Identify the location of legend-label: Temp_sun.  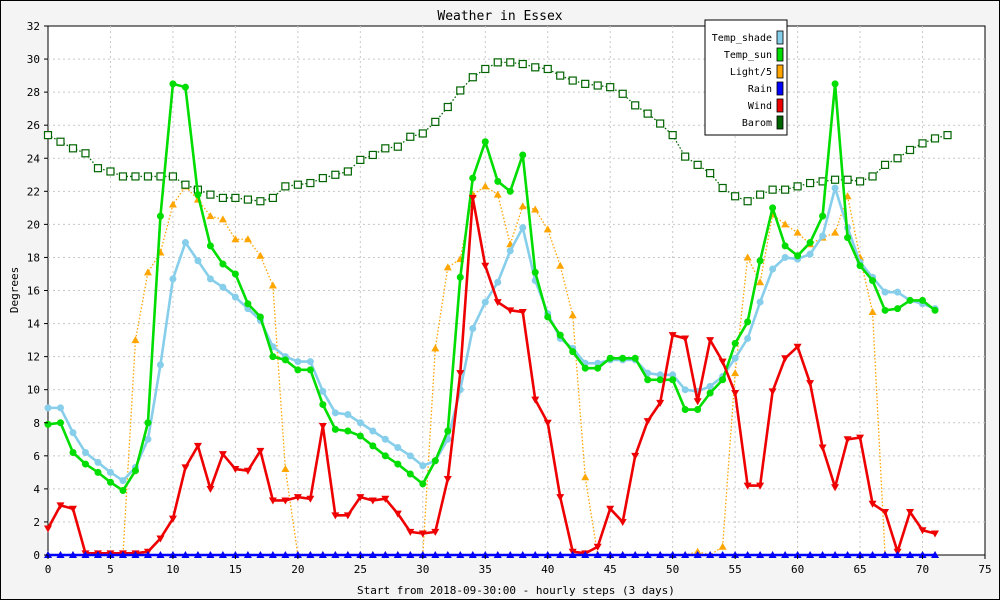
(748, 55).